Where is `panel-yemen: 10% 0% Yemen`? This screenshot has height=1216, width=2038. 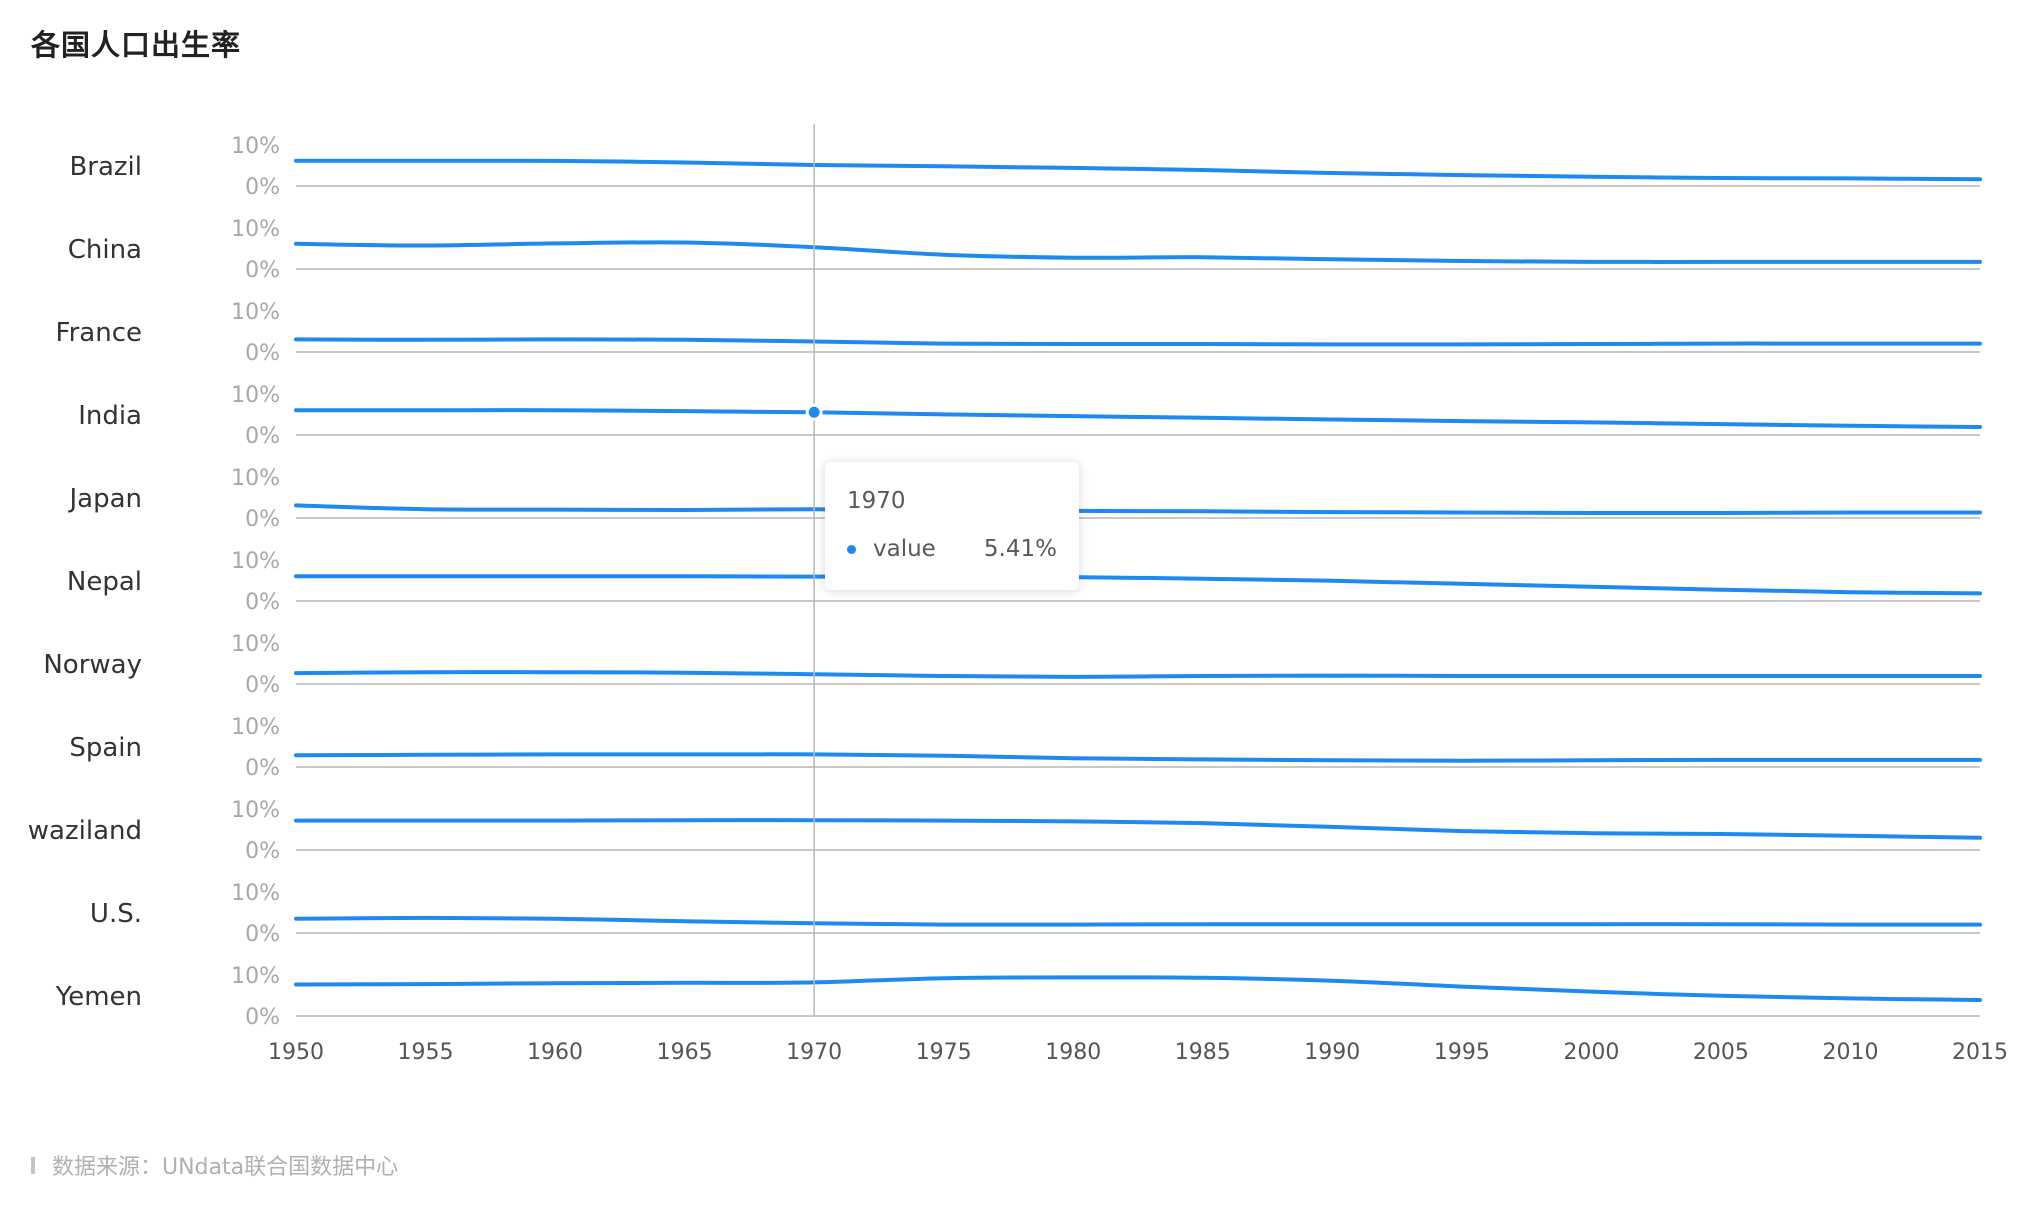
panel-yemen: 10% 0% Yemen is located at coordinates (1018, 997).